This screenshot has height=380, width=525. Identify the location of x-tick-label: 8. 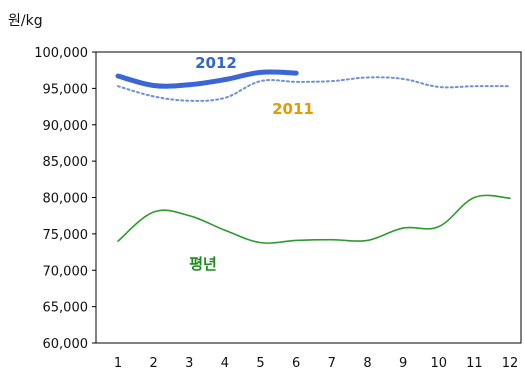
(367, 363).